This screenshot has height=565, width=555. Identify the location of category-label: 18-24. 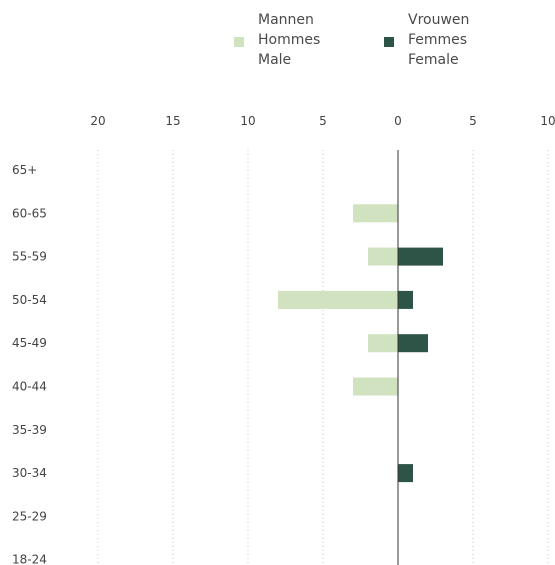
(29, 559).